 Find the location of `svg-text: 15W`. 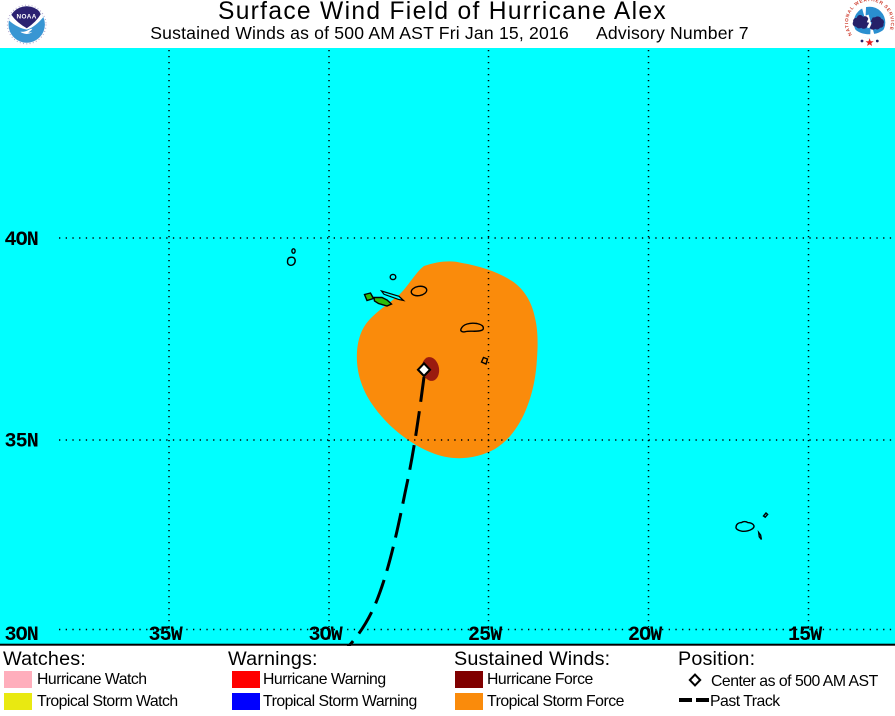

svg-text: 15W is located at coordinates (805, 635).